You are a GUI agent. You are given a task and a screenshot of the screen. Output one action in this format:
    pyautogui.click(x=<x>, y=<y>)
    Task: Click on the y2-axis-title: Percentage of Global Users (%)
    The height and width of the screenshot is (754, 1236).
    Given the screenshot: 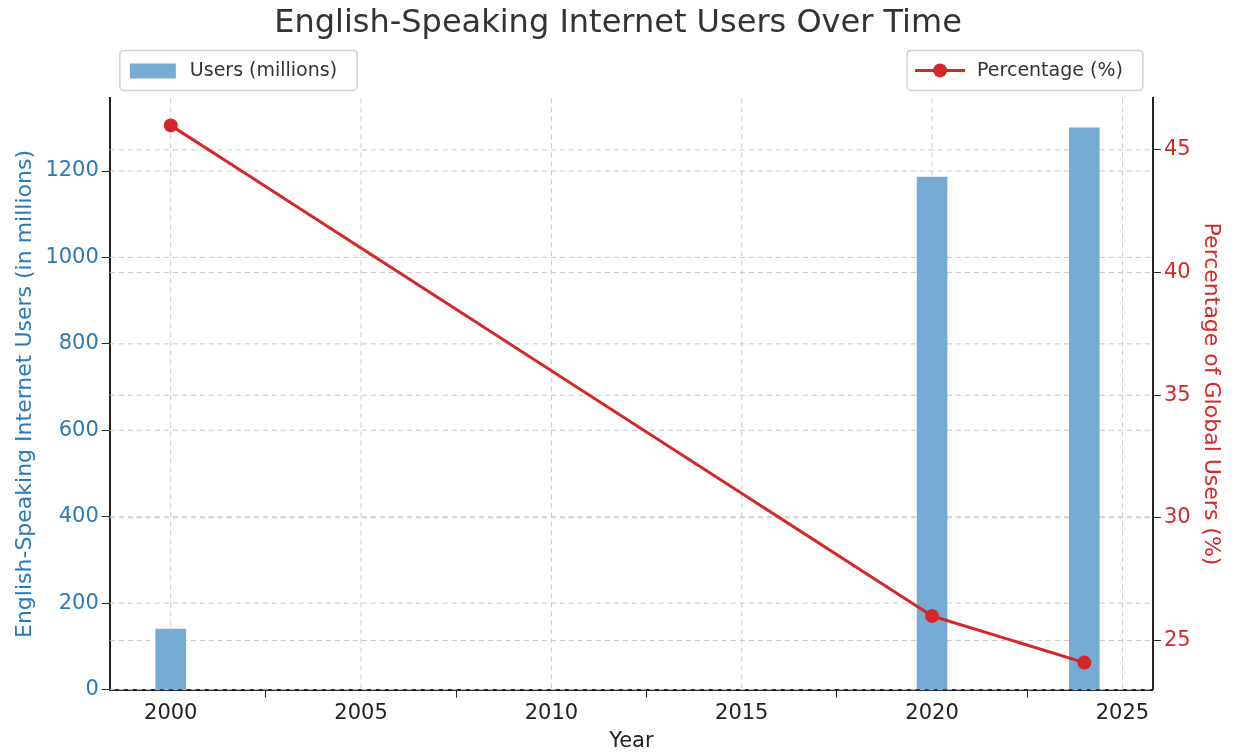 What is the action you would take?
    pyautogui.click(x=1213, y=394)
    